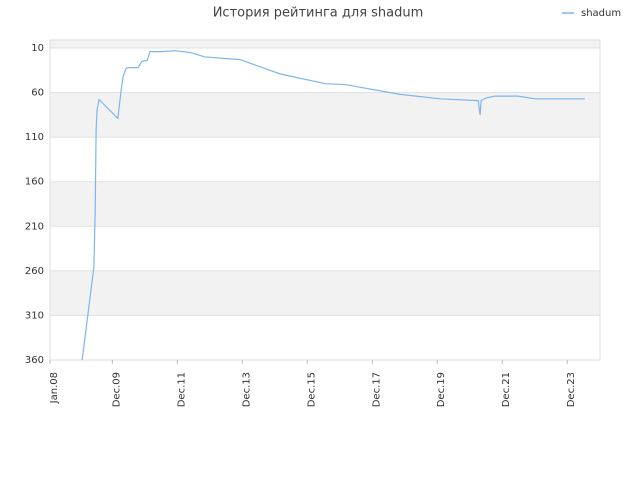  What do you see at coordinates (601, 13) in the screenshot?
I see `legend-label: shadum` at bounding box center [601, 13].